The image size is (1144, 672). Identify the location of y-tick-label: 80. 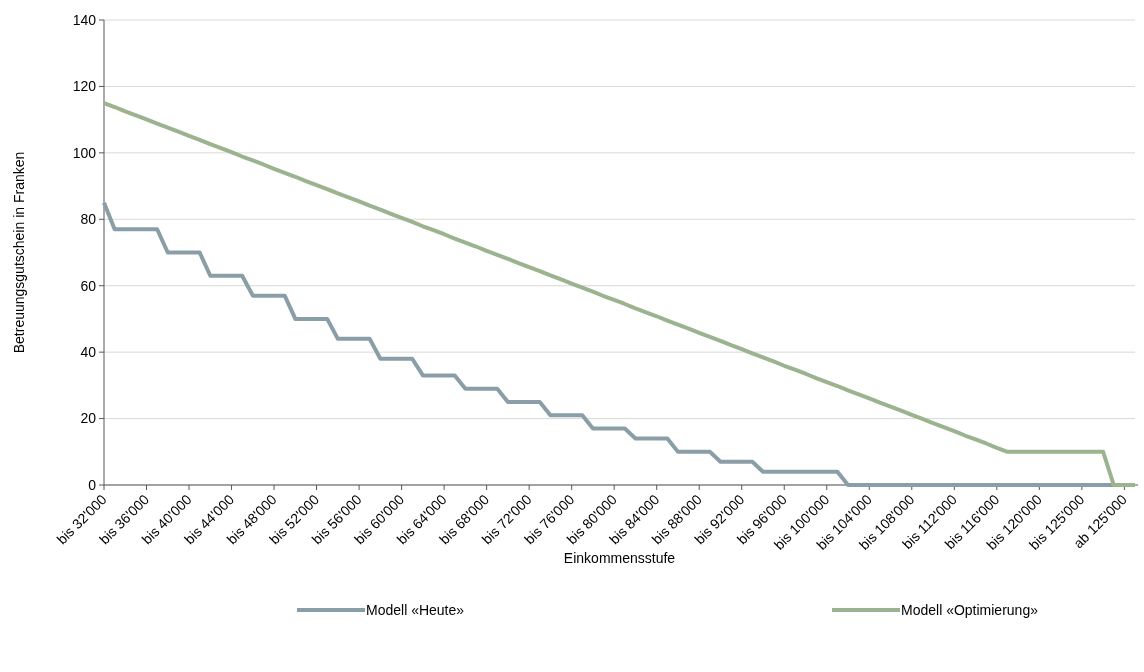
(88, 219).